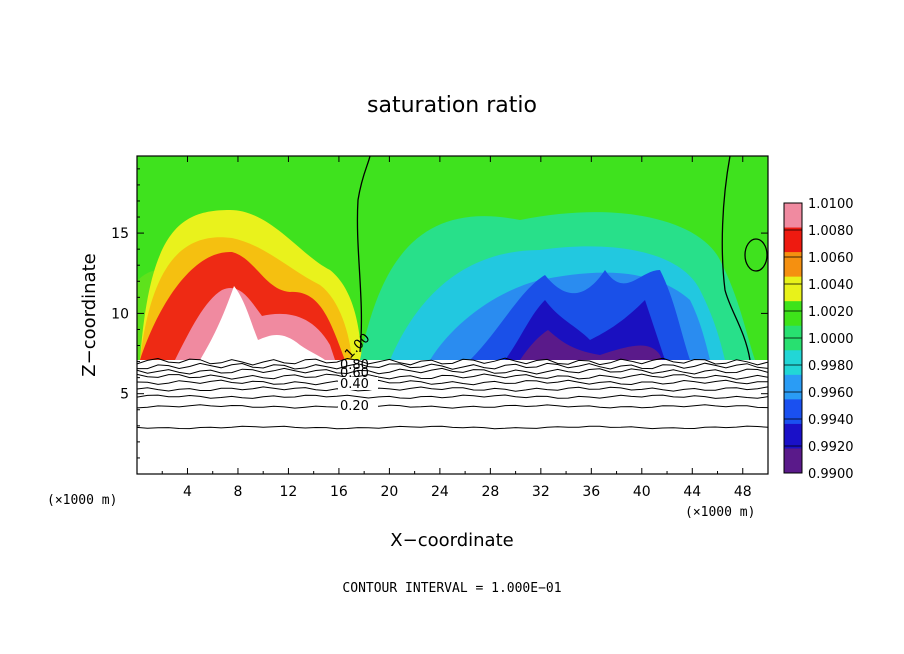 This screenshot has height=654, width=904. Describe the element at coordinates (440, 492) in the screenshot. I see `x-tick-label: 24` at that location.